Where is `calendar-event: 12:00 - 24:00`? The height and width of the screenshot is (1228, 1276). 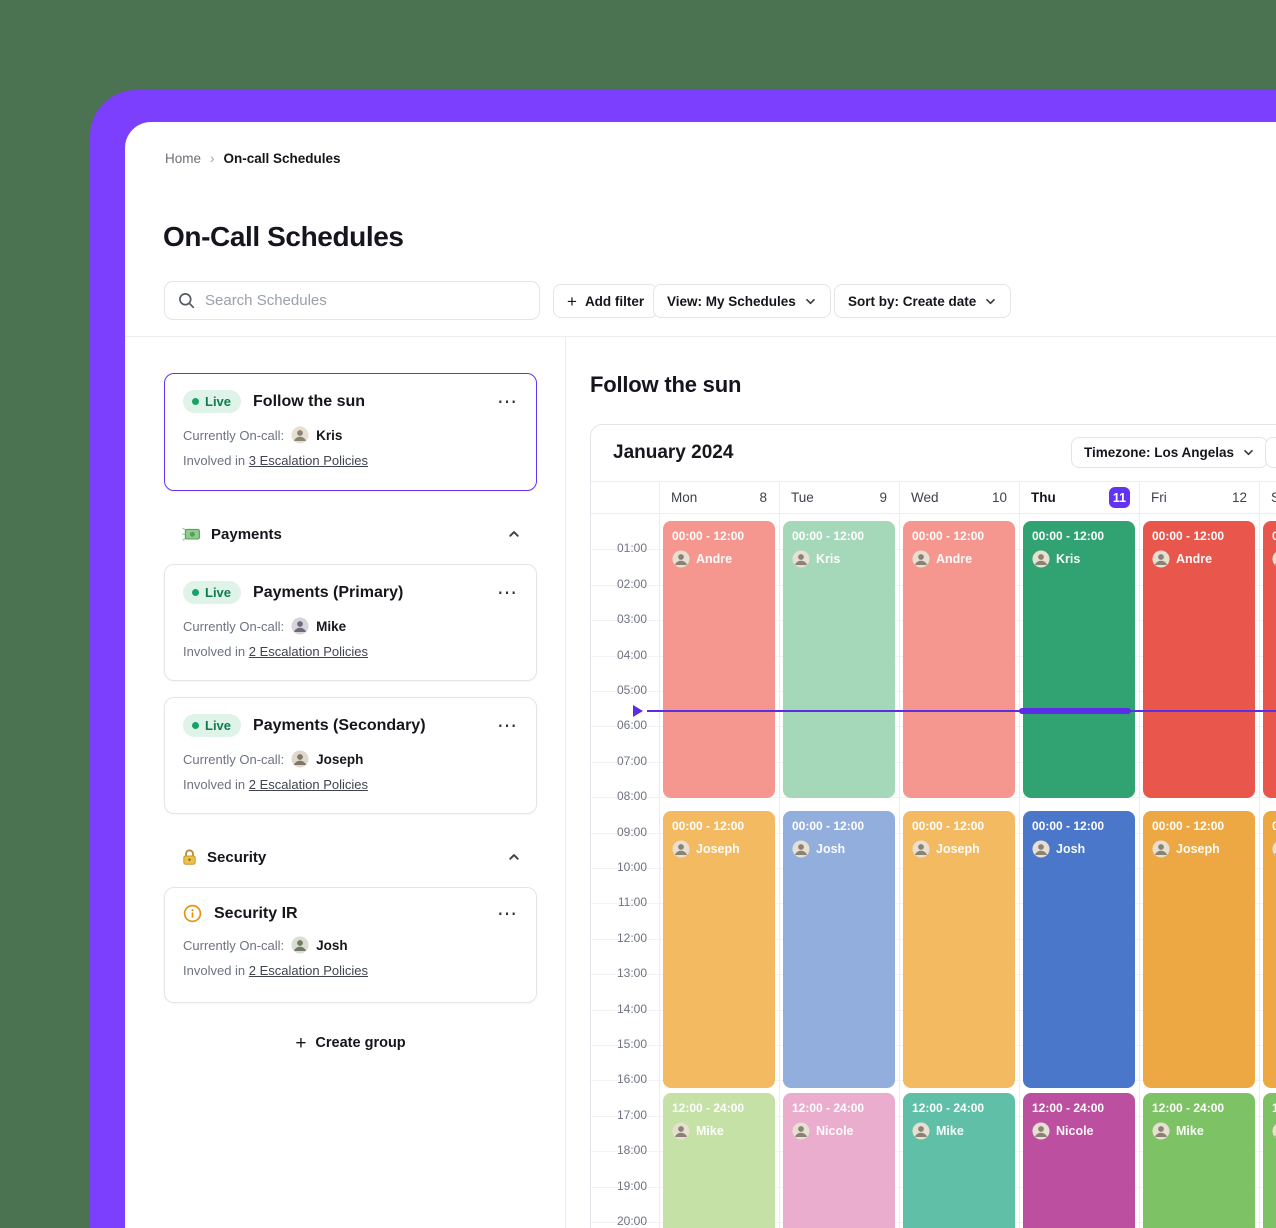
calendar-event: 12:00 - 24:00 is located at coordinates (1269, 1160).